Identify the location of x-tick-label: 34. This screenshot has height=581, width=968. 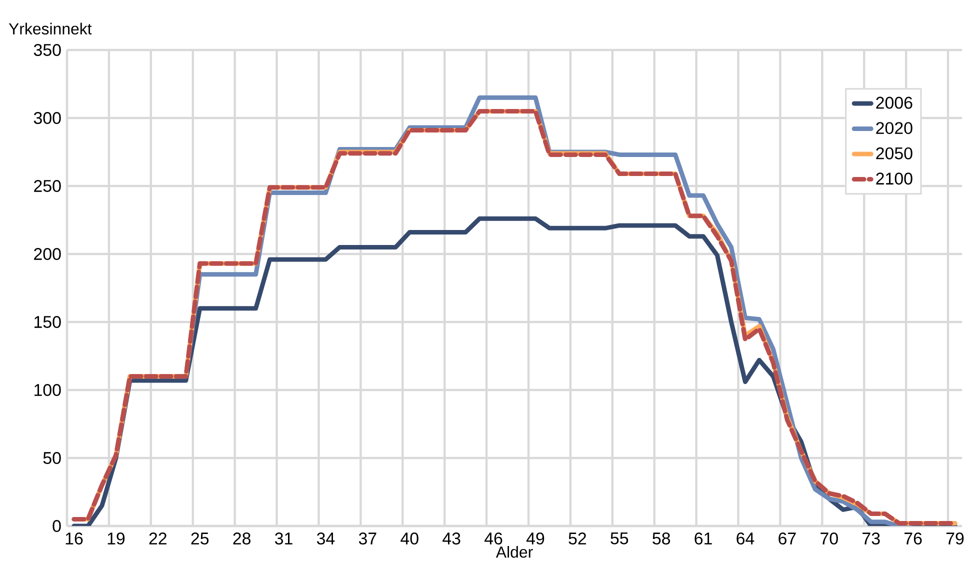
(325, 538).